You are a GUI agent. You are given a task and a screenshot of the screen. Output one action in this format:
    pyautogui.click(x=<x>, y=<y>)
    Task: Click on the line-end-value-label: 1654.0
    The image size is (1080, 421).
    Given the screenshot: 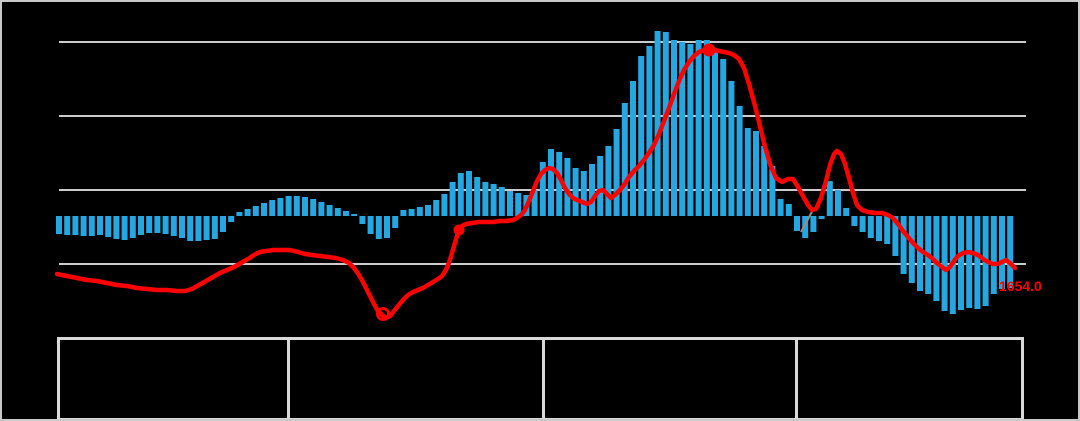 What is the action you would take?
    pyautogui.click(x=1020, y=286)
    